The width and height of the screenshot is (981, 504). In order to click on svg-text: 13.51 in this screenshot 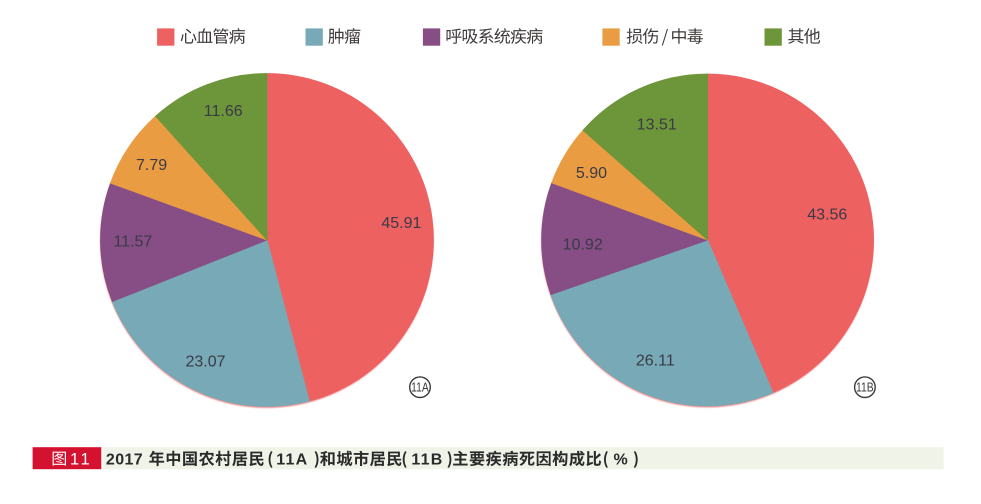, I will do `click(657, 124)`.